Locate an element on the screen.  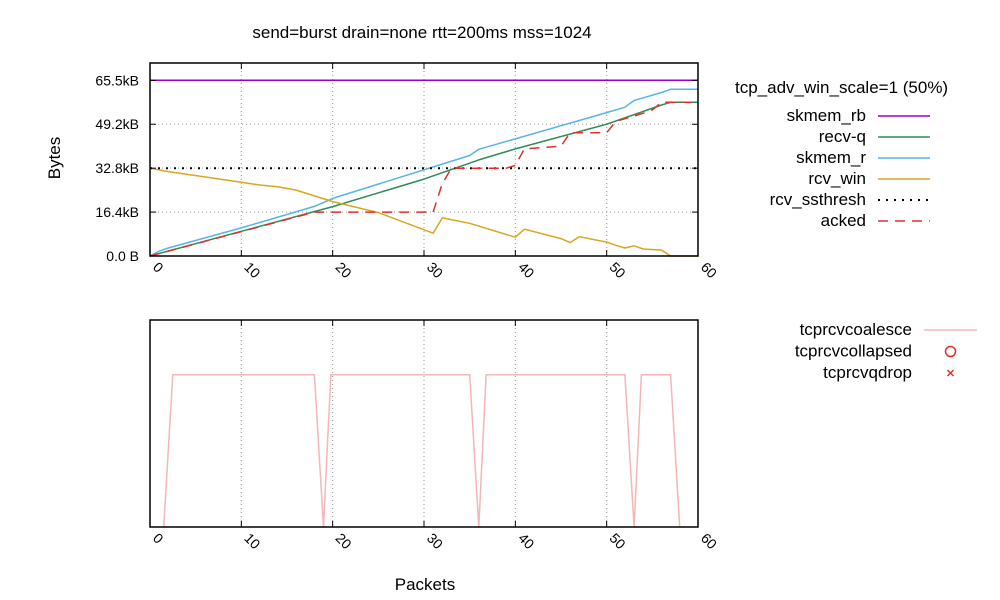
top-y-tick-label-16-4kb: 16.4kB is located at coordinates (117, 212).